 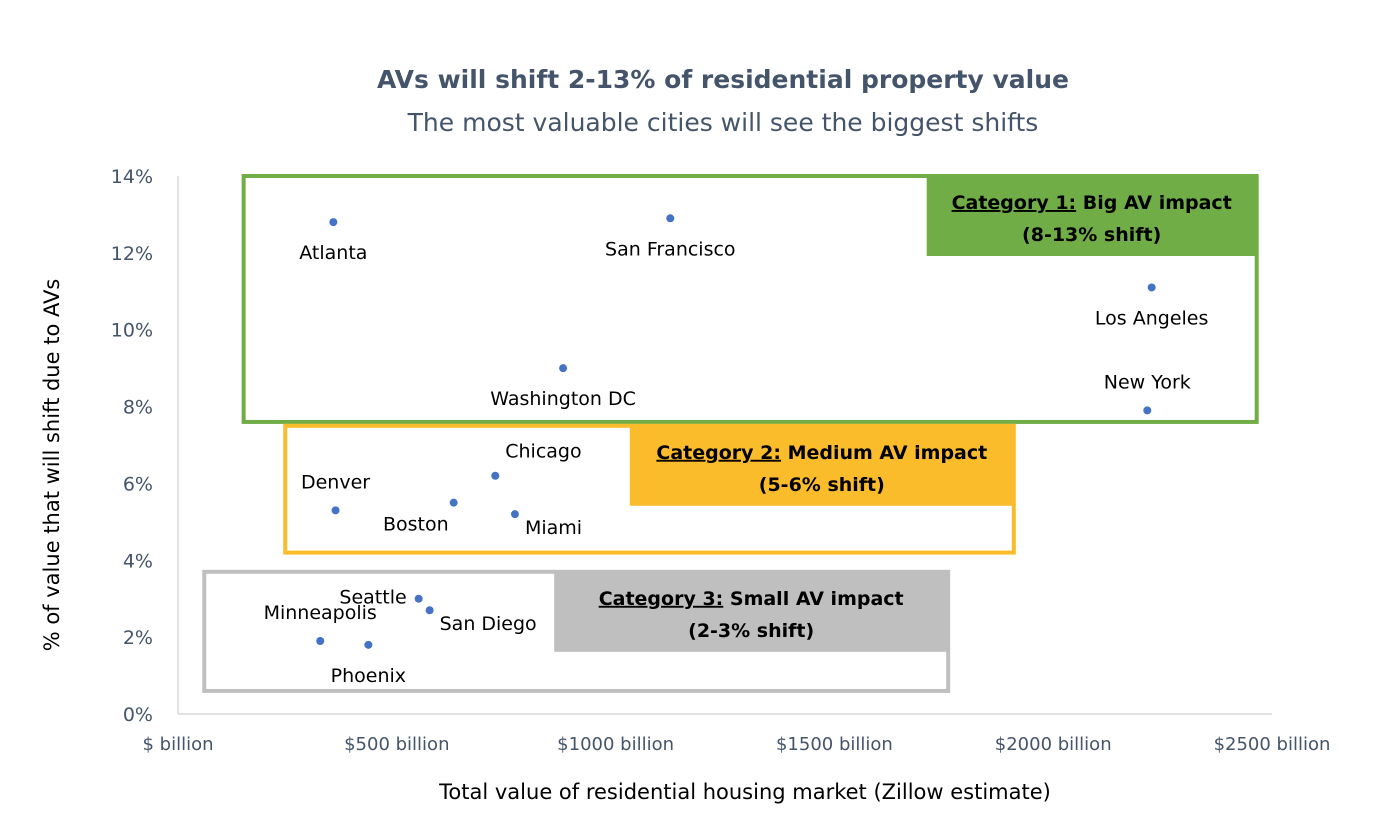 I want to click on x-tick-label: $2500 billion, so click(x=1272, y=744).